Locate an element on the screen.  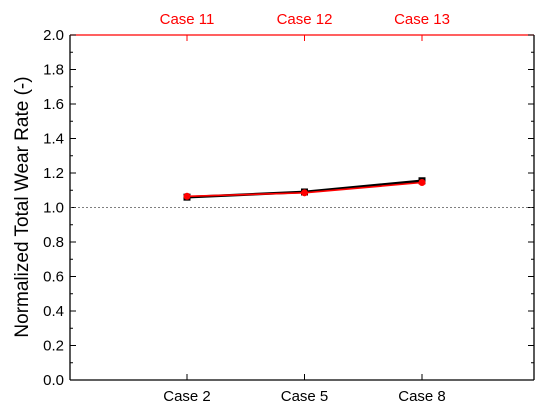
x-top-tick-label: Case 12 is located at coordinates (305, 19).